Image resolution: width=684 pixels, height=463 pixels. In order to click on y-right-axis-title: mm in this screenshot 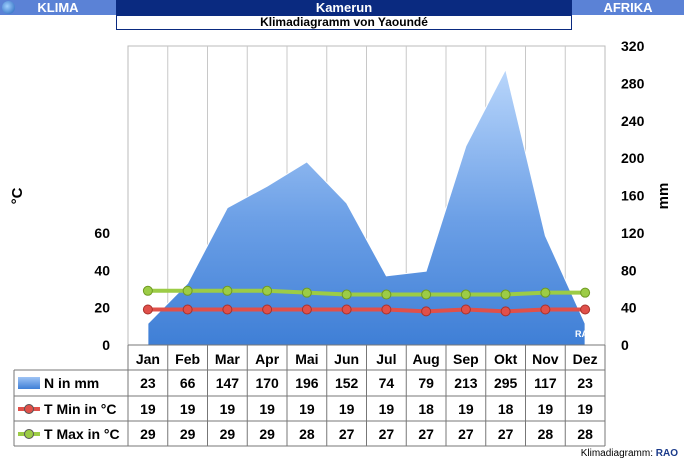, I will do `click(663, 196)`.